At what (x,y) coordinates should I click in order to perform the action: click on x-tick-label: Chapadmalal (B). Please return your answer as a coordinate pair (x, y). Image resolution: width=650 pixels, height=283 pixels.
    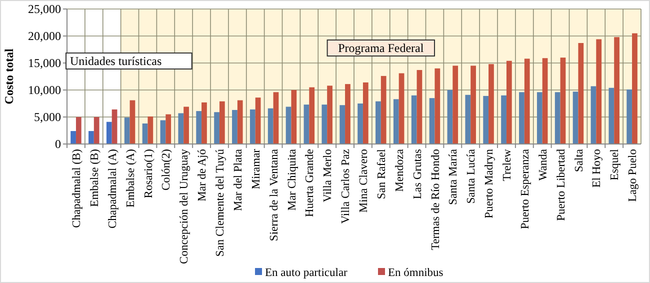
    Looking at the image, I should click on (76, 188).